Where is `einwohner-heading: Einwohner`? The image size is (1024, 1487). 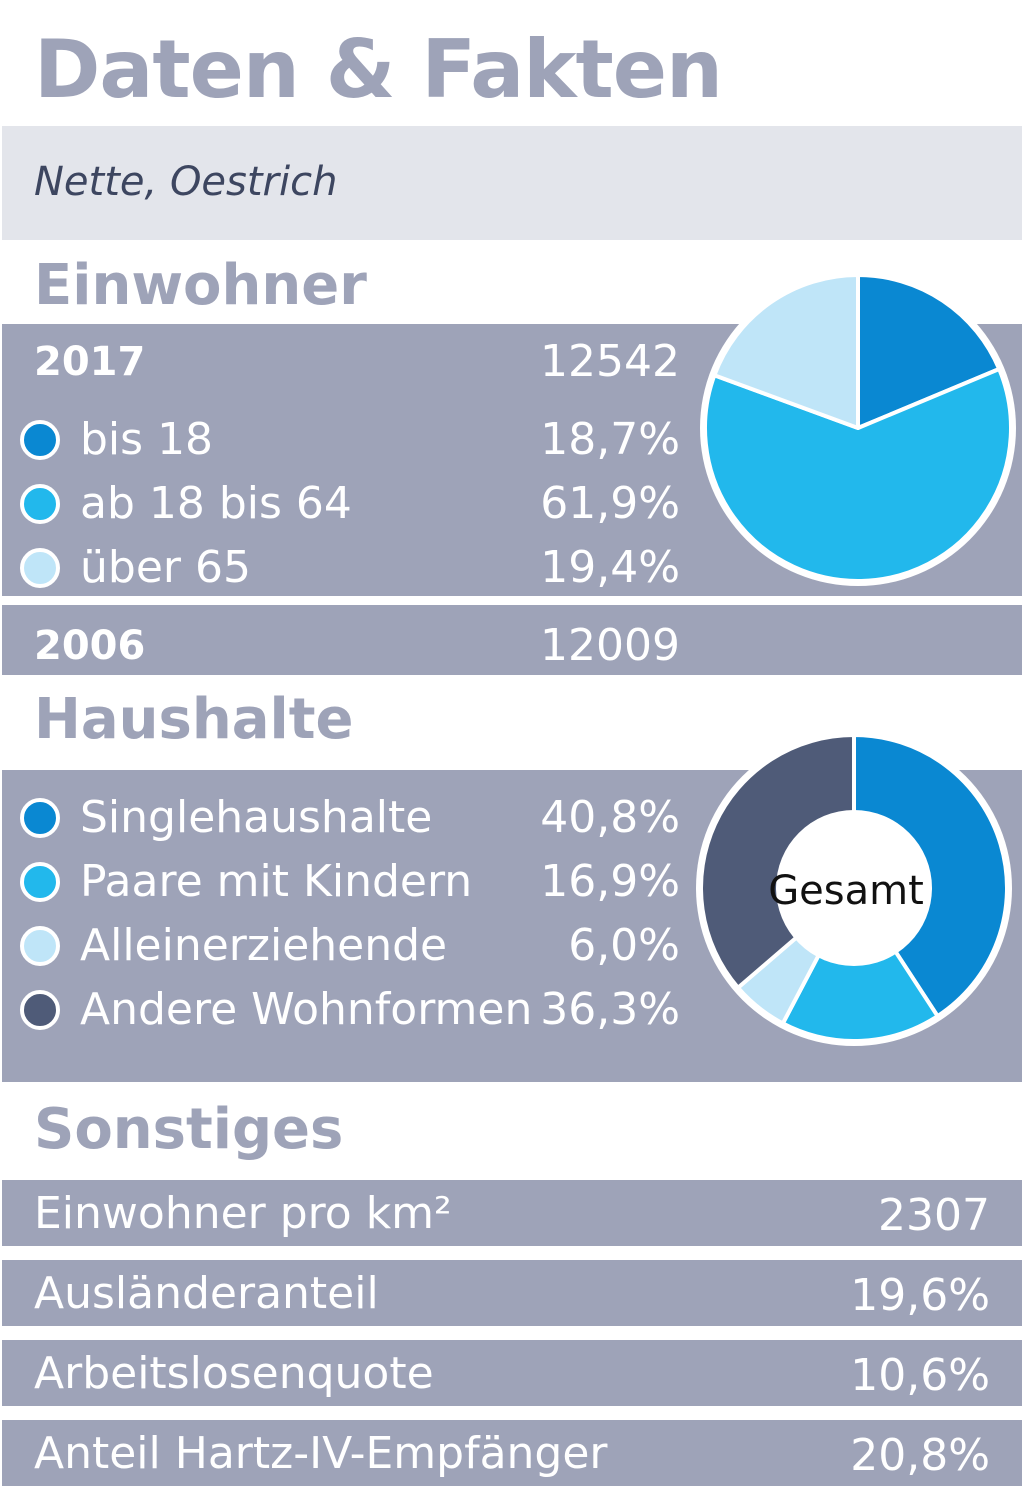 einwohner-heading: Einwohner is located at coordinates (200, 285).